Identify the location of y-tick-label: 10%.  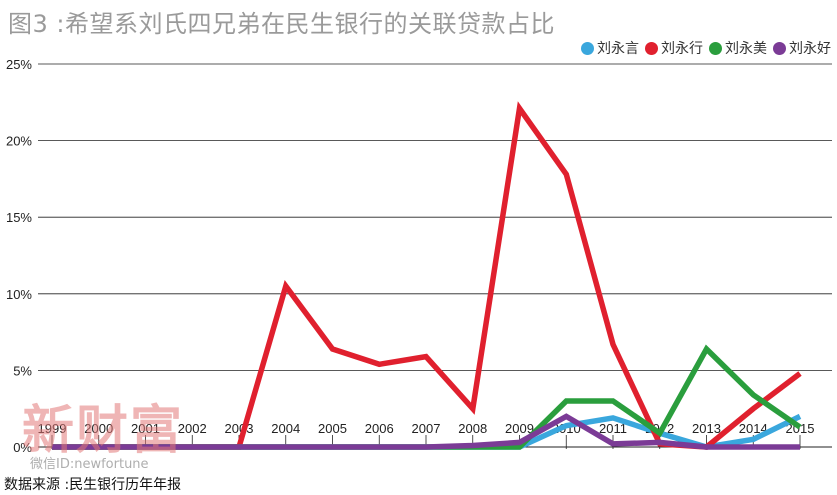
(19, 294).